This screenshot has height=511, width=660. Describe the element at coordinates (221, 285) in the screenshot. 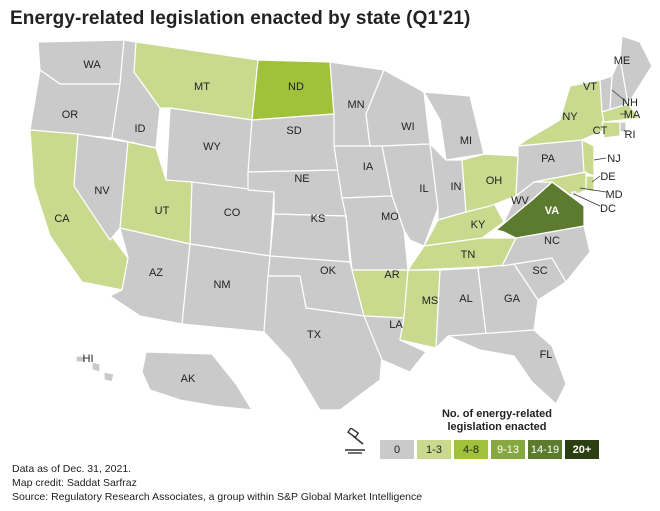

I see `state-label-nm: NM` at that location.